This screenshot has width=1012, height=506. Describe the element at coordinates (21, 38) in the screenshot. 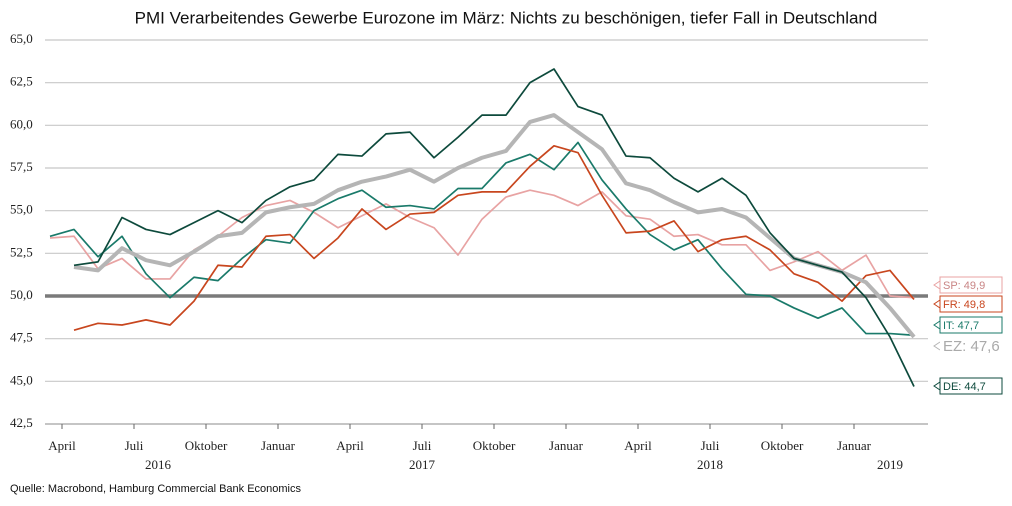

I see `y-tick-label: 65,0` at that location.